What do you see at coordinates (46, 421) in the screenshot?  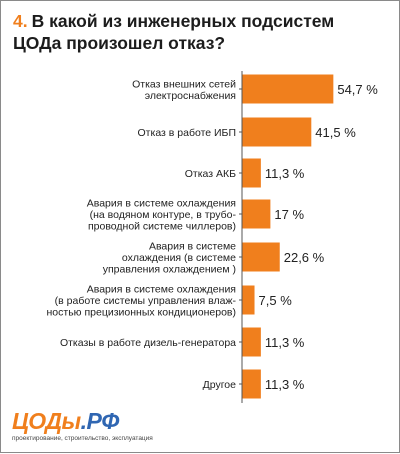 I see `logo-part-1: ЦОДы` at bounding box center [46, 421].